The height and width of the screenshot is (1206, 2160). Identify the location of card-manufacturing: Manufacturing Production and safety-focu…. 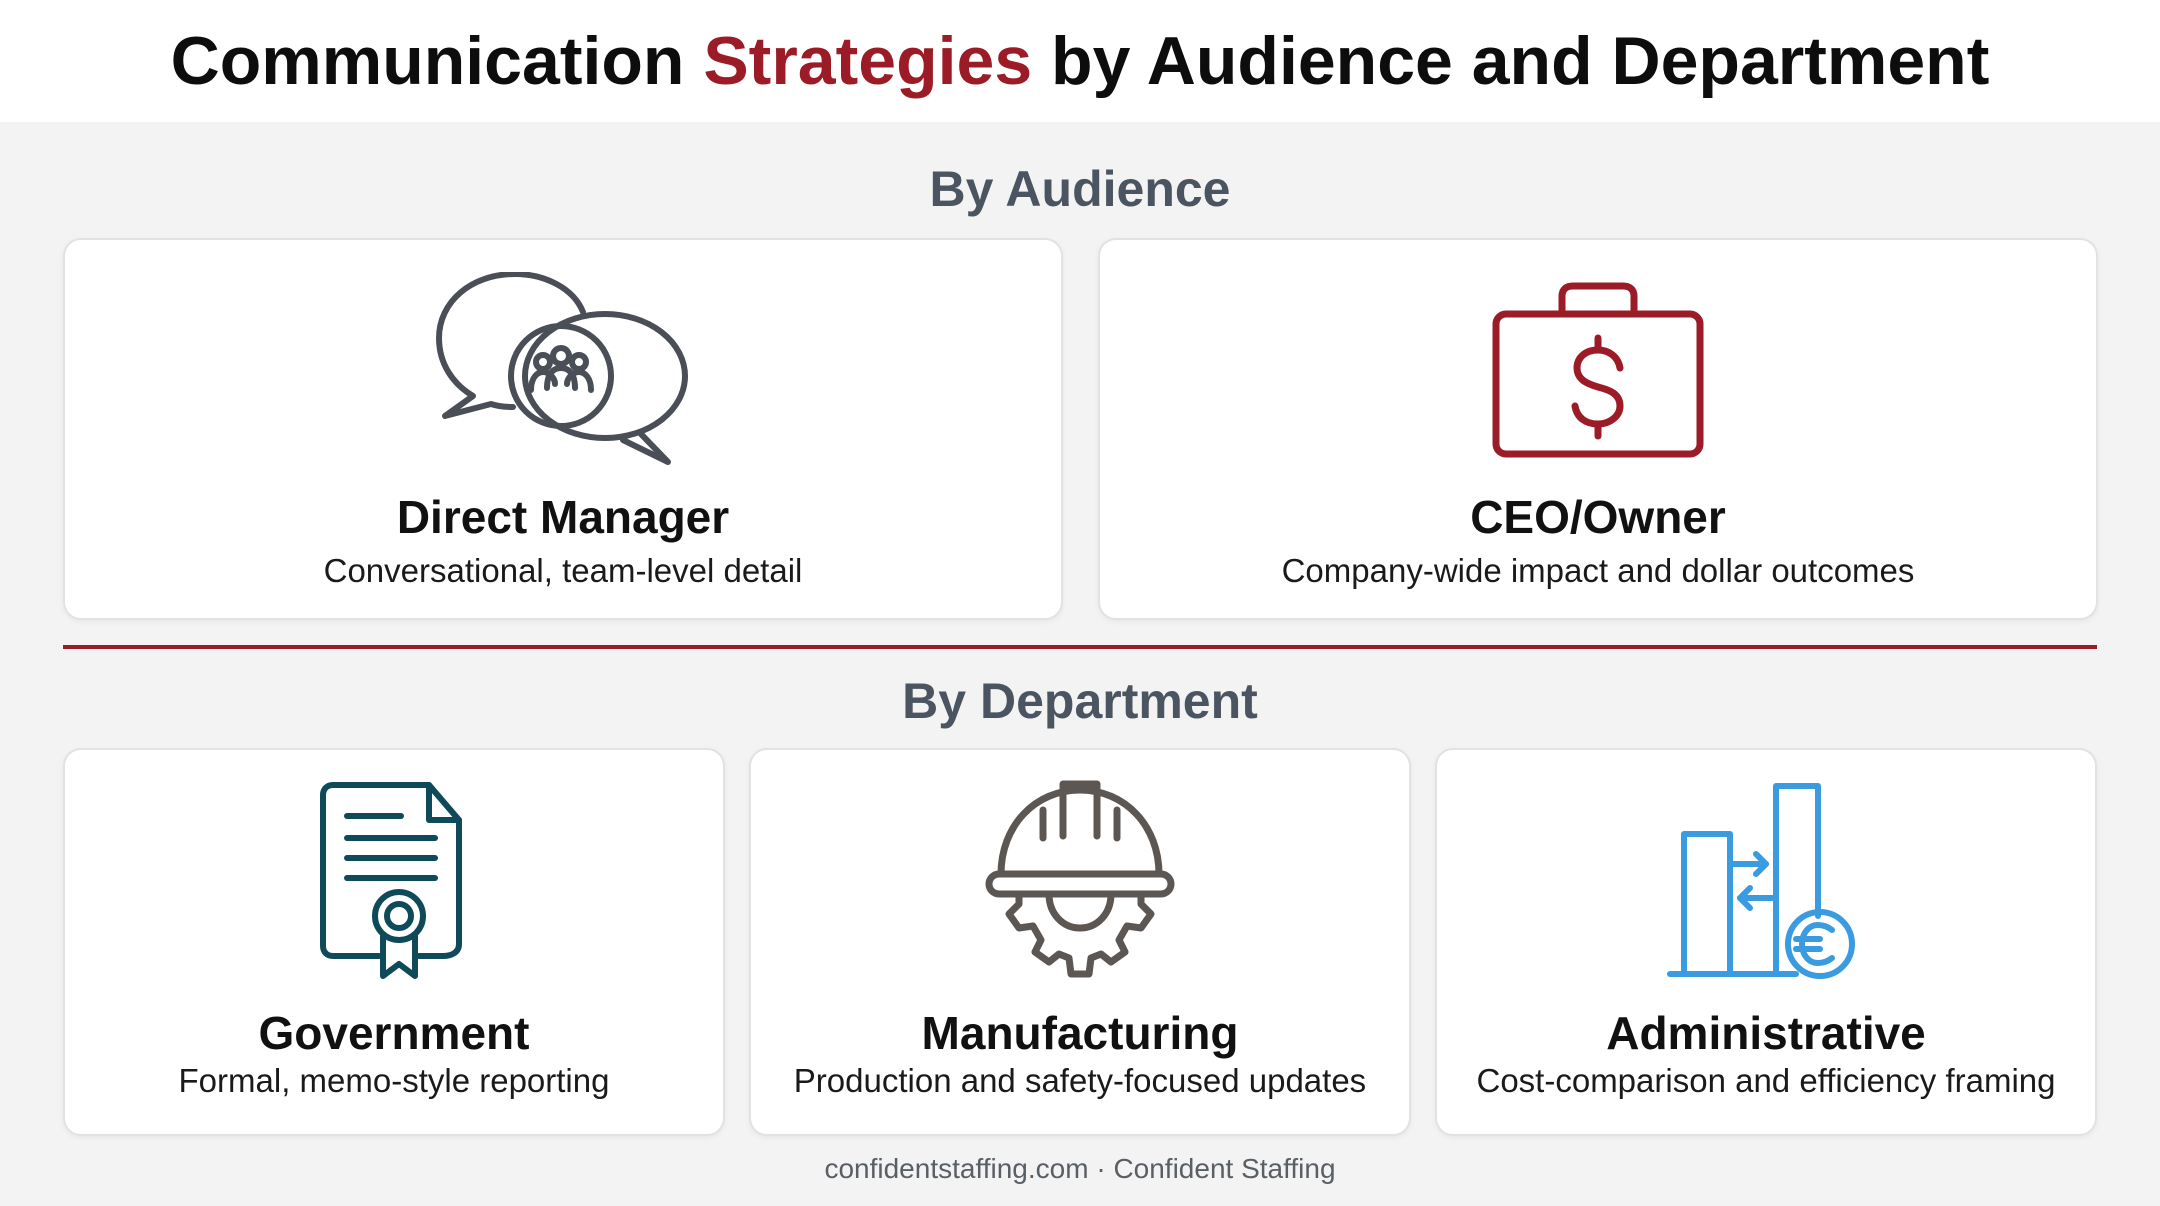
(1080, 942).